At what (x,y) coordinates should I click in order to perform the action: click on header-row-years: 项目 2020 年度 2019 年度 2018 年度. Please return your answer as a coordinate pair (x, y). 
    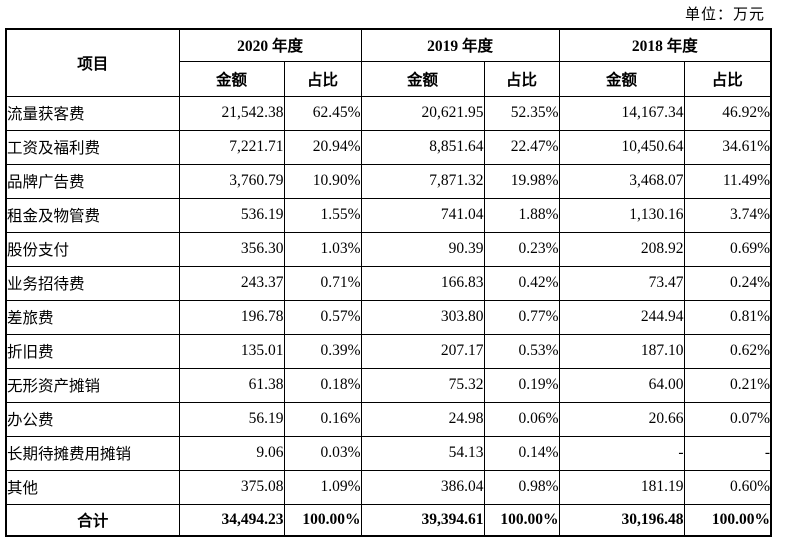
    Looking at the image, I should click on (388, 62).